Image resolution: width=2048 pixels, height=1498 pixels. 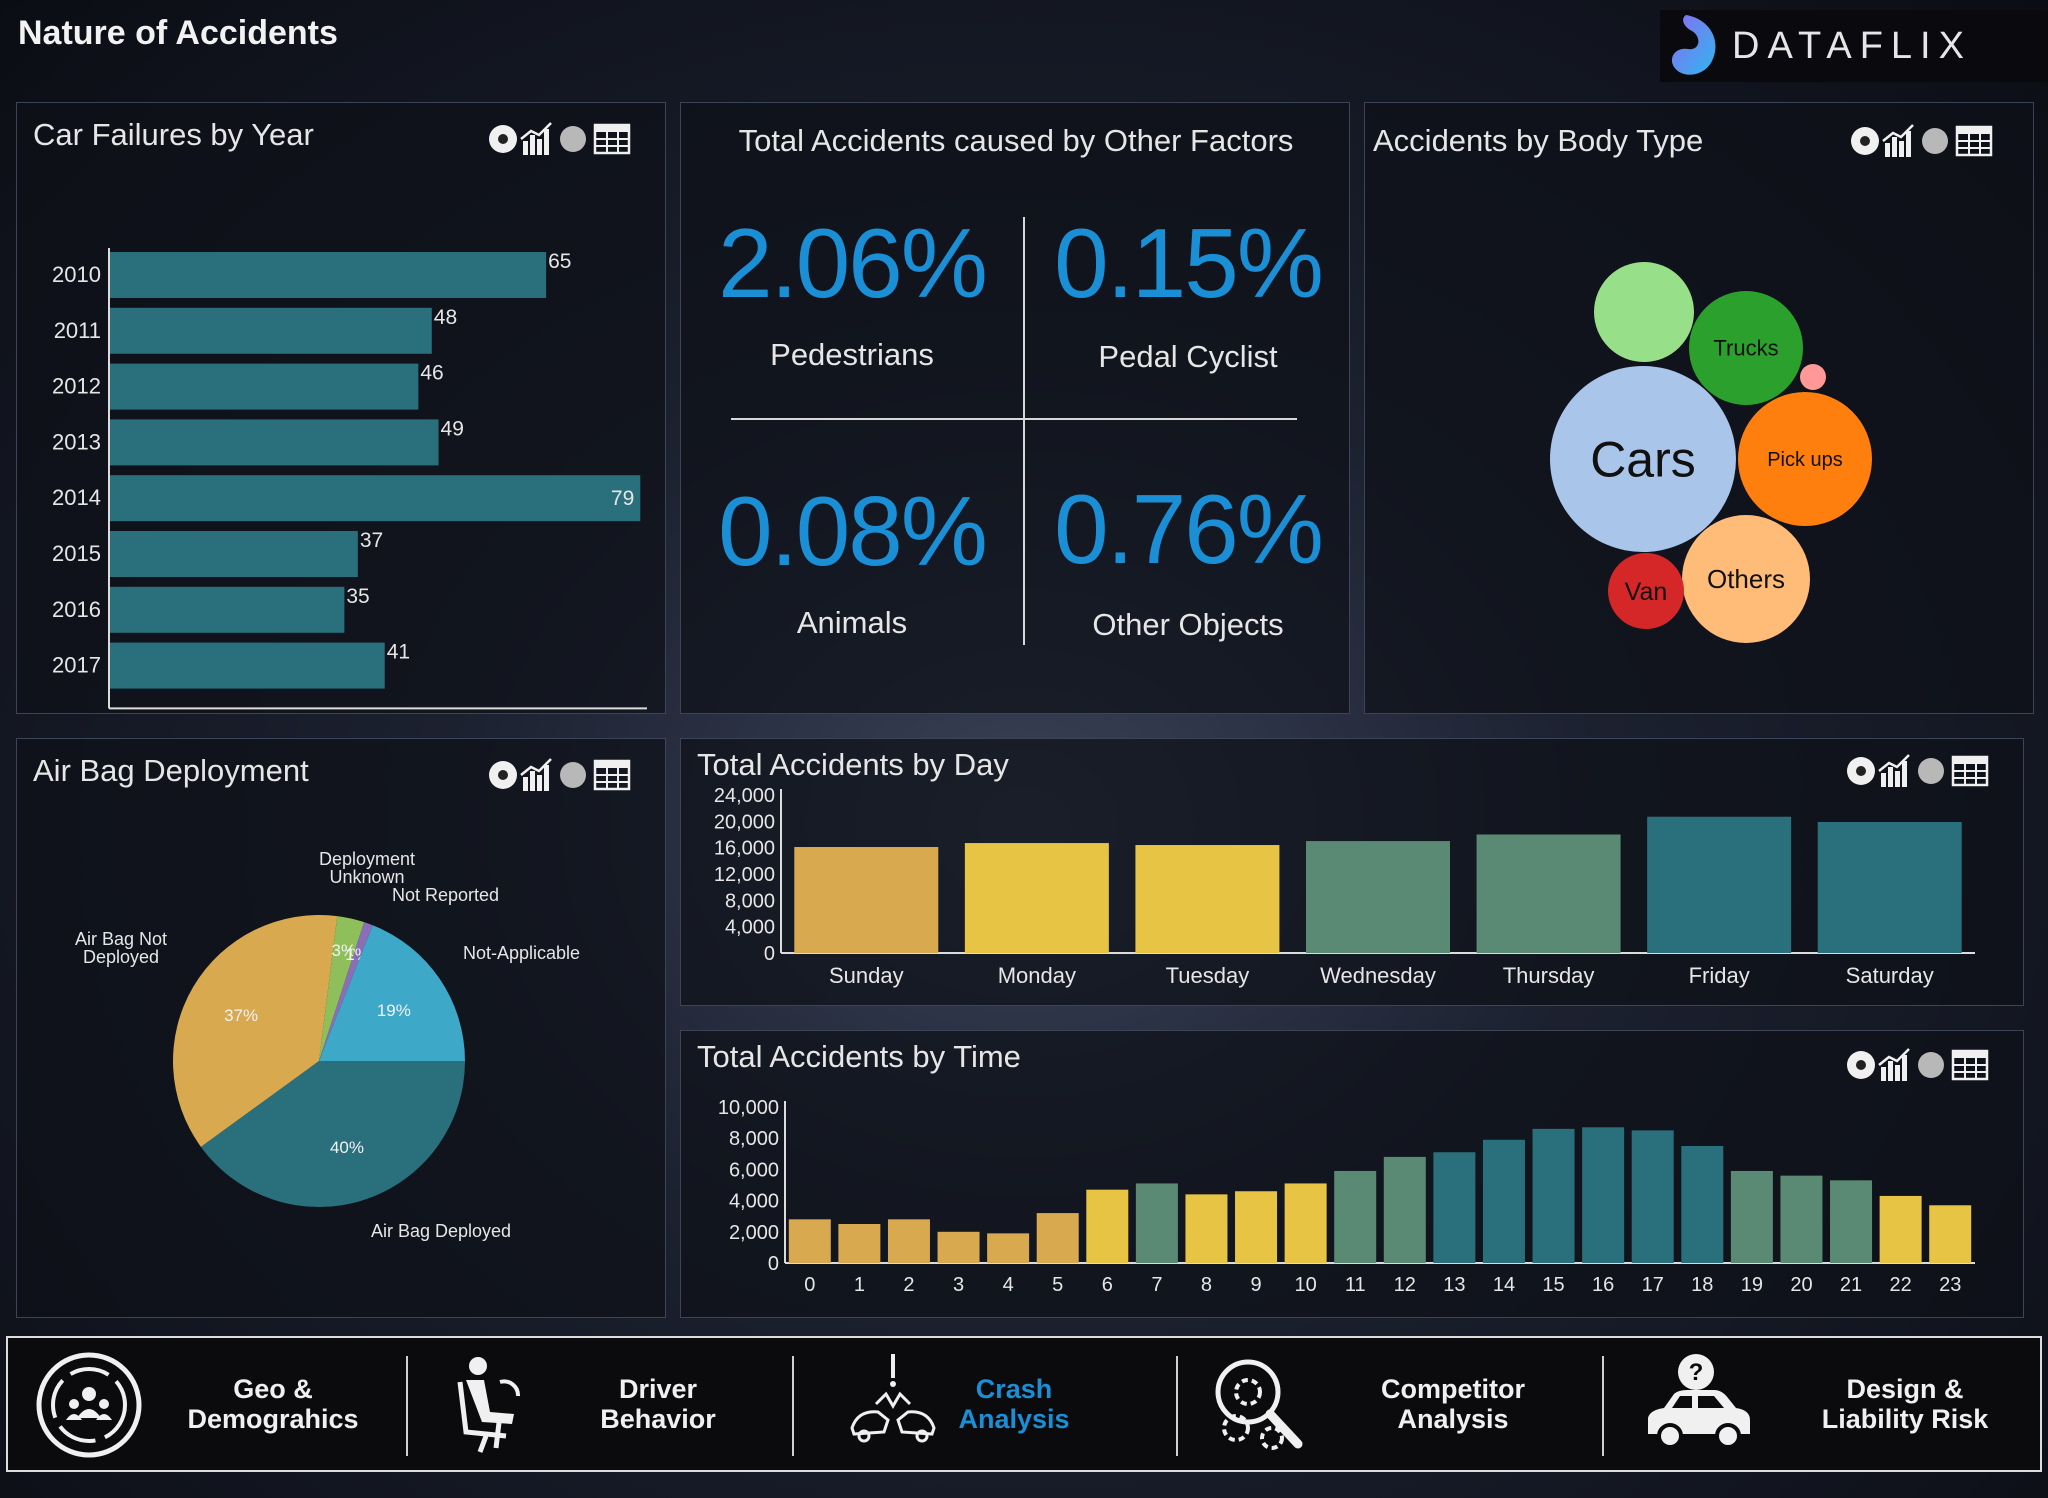 What do you see at coordinates (371, 540) in the screenshot?
I see `data-label: 37` at bounding box center [371, 540].